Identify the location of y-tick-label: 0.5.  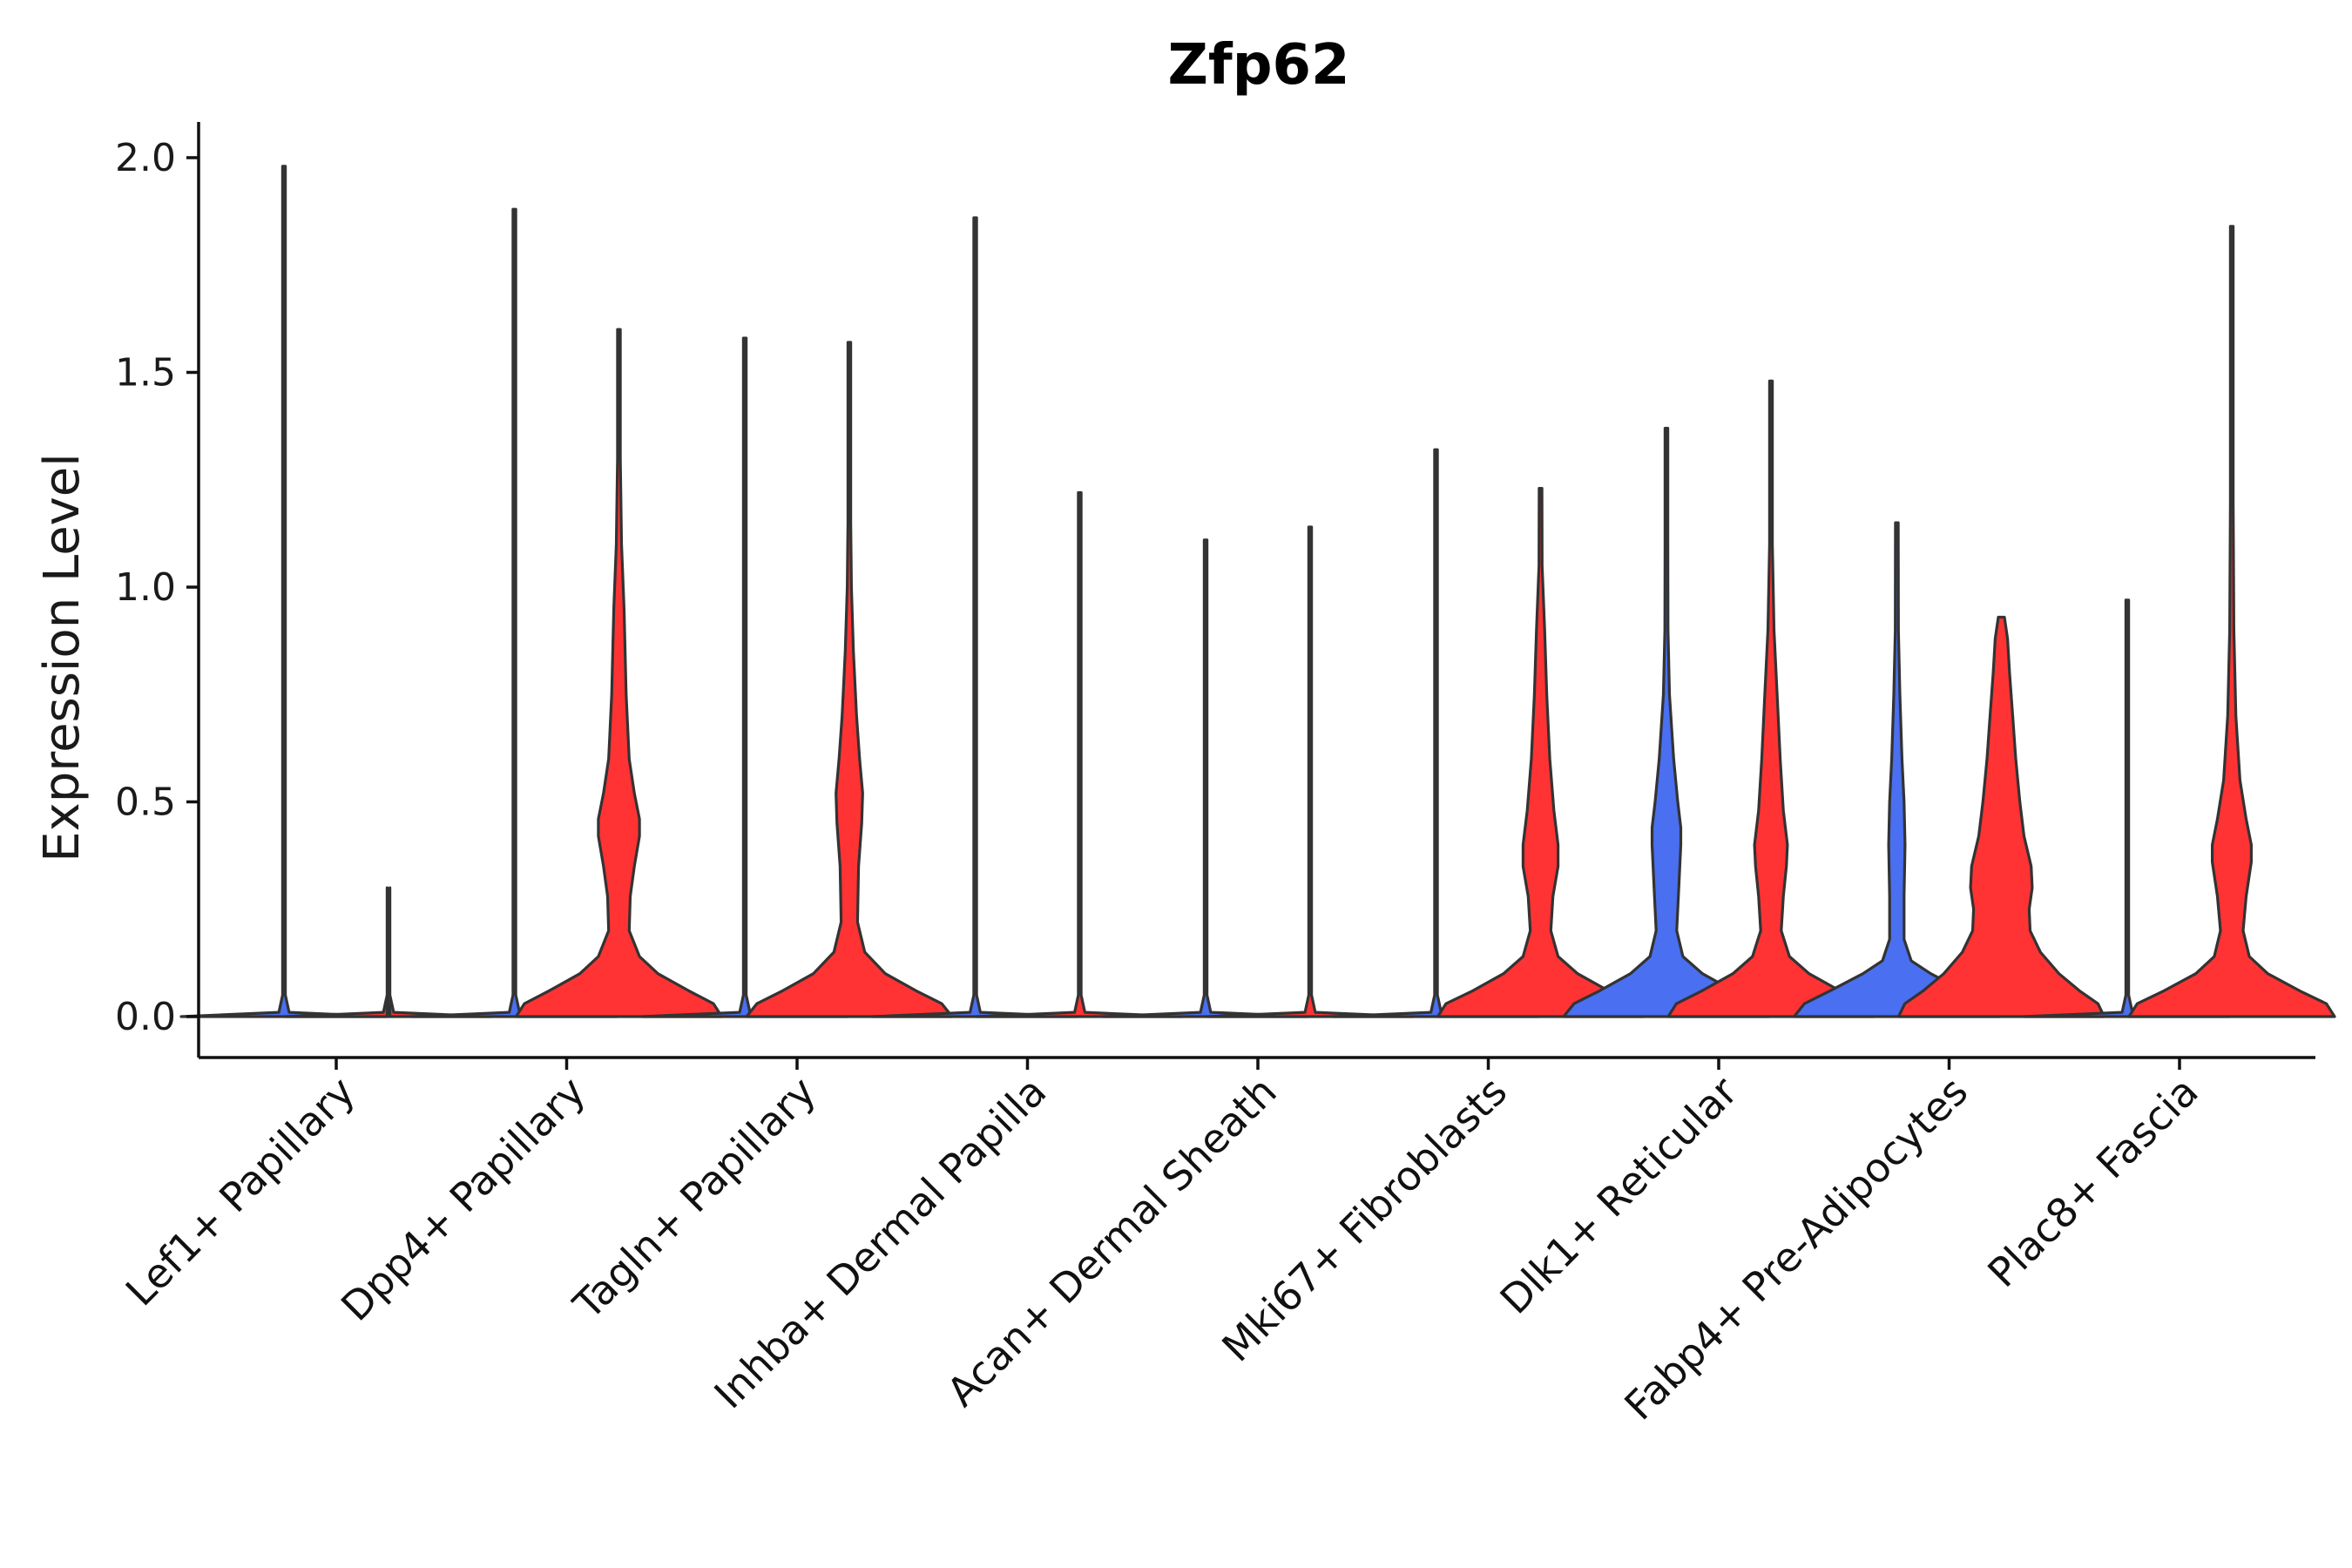
(145, 803).